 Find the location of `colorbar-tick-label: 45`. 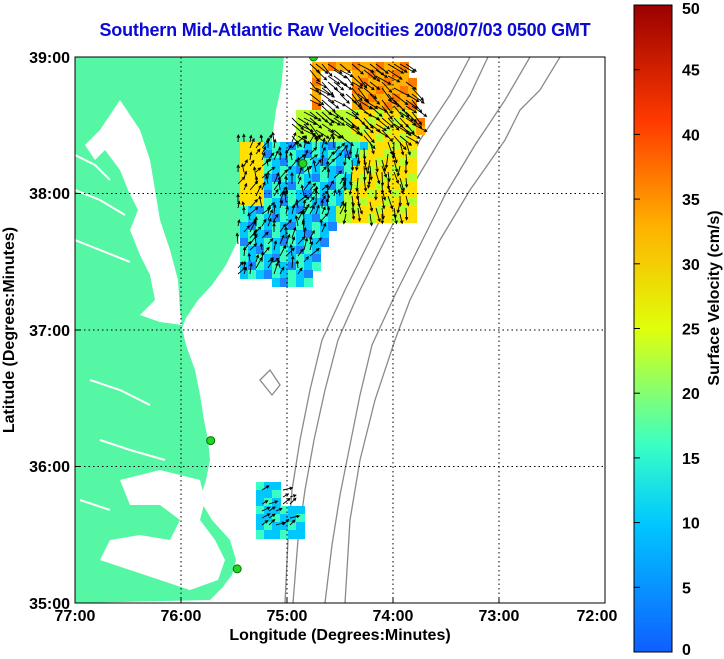

colorbar-tick-label: 45 is located at coordinates (691, 71).